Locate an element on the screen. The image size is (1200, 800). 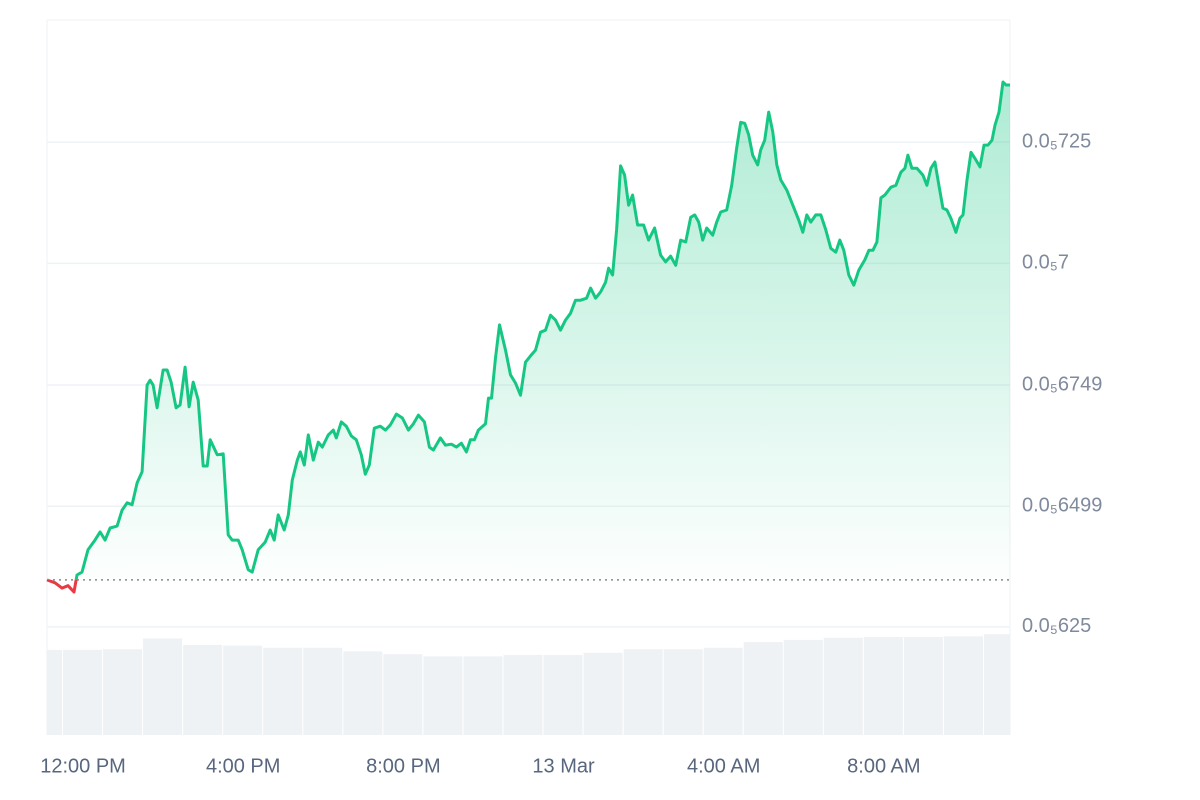
x-tick-label: 4:00 PM is located at coordinates (243, 766).